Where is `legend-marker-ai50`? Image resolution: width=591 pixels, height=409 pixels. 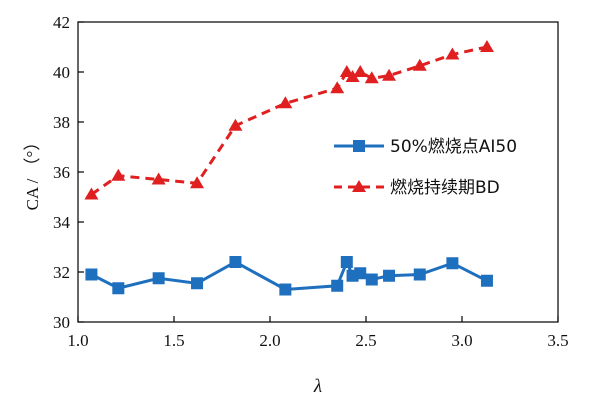 legend-marker-ai50 is located at coordinates (359, 146).